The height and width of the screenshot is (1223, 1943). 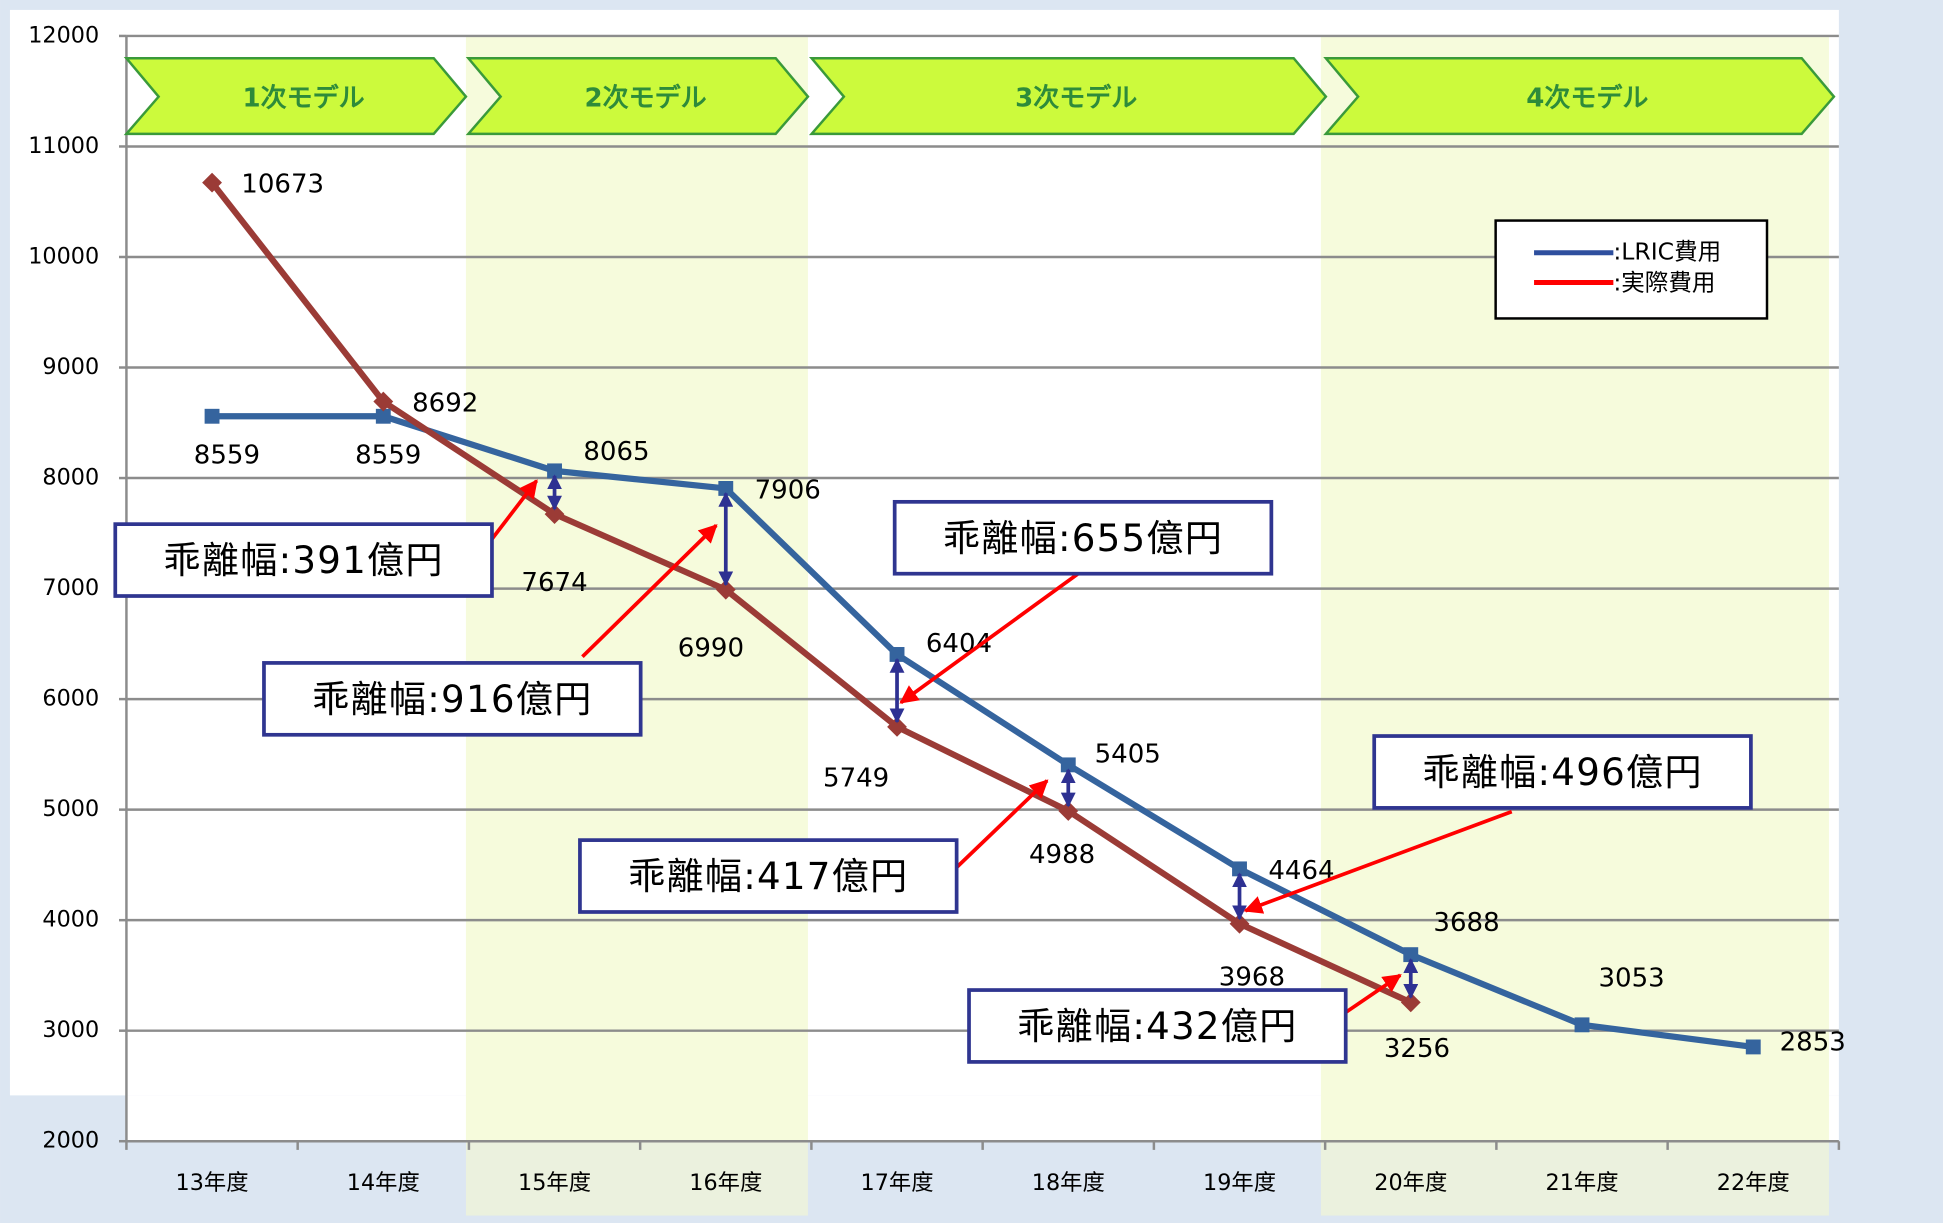 What do you see at coordinates (1410, 1183) in the screenshot?
I see `x-tick-label: 20年度` at bounding box center [1410, 1183].